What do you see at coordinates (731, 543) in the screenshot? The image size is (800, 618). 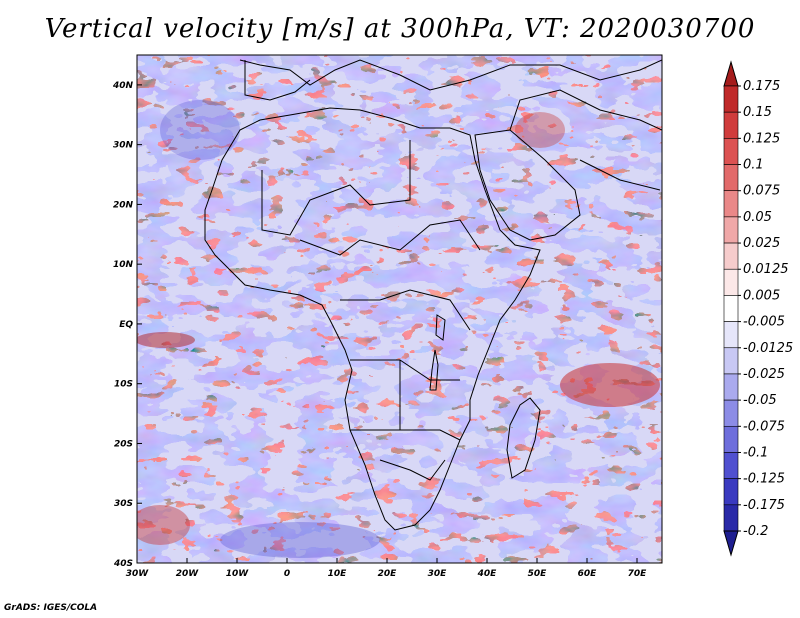 I see `colorbar-min-arrow` at bounding box center [731, 543].